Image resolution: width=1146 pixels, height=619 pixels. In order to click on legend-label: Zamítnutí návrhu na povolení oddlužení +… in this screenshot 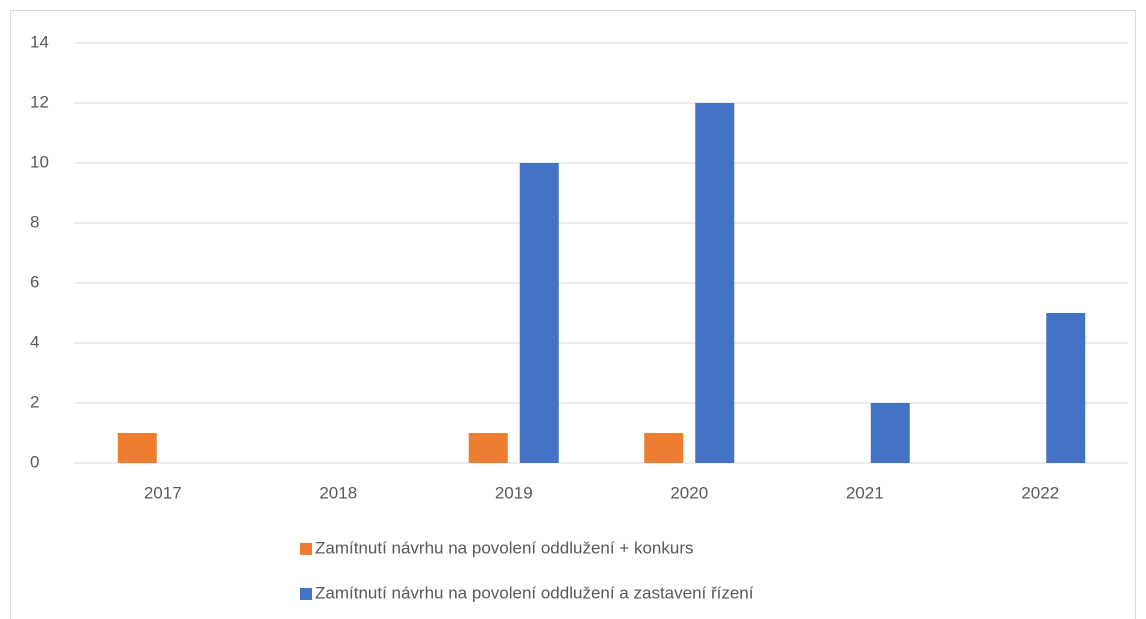, I will do `click(504, 547)`.